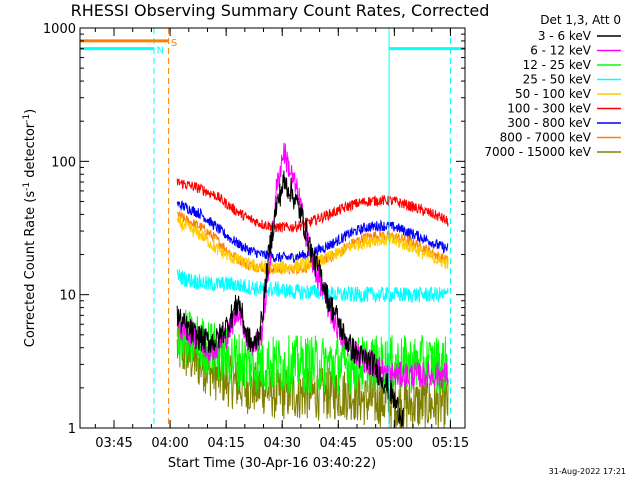  What do you see at coordinates (169, 443) in the screenshot?
I see `x-tick-label: 04:00` at bounding box center [169, 443].